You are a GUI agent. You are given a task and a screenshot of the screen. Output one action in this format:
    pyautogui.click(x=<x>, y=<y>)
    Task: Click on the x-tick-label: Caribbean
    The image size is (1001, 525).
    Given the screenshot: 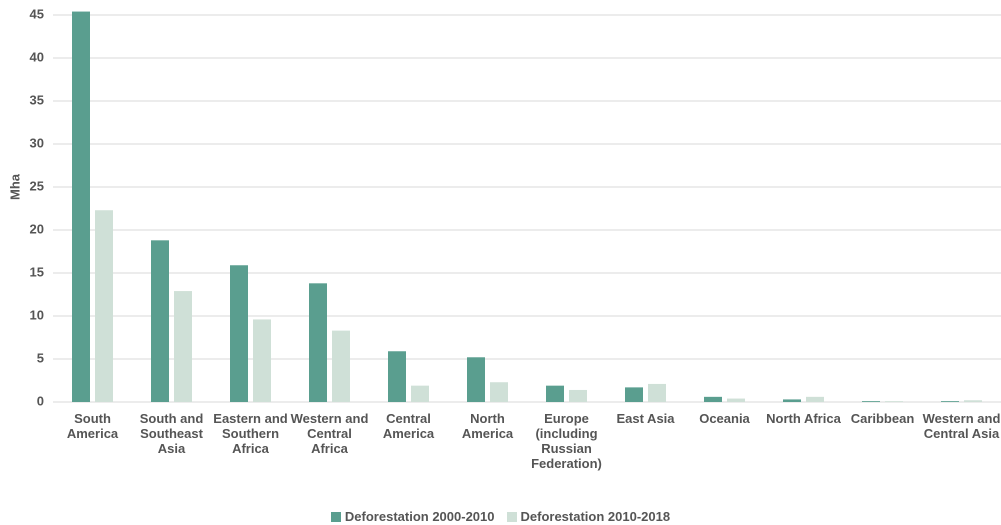 What is the action you would take?
    pyautogui.click(x=882, y=418)
    